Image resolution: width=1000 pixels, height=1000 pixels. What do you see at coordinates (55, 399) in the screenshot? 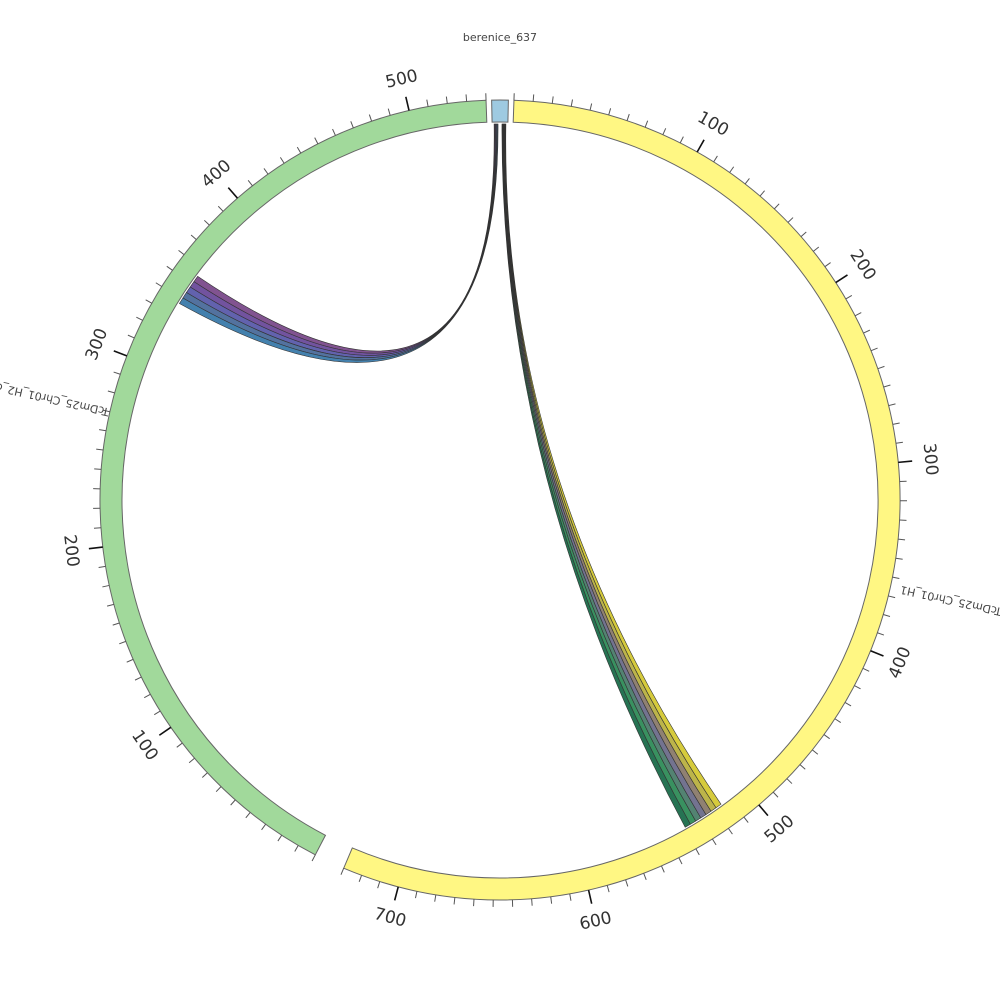
I see `segment-name: TcDm25_Chr01_H2_c1` at bounding box center [55, 399].